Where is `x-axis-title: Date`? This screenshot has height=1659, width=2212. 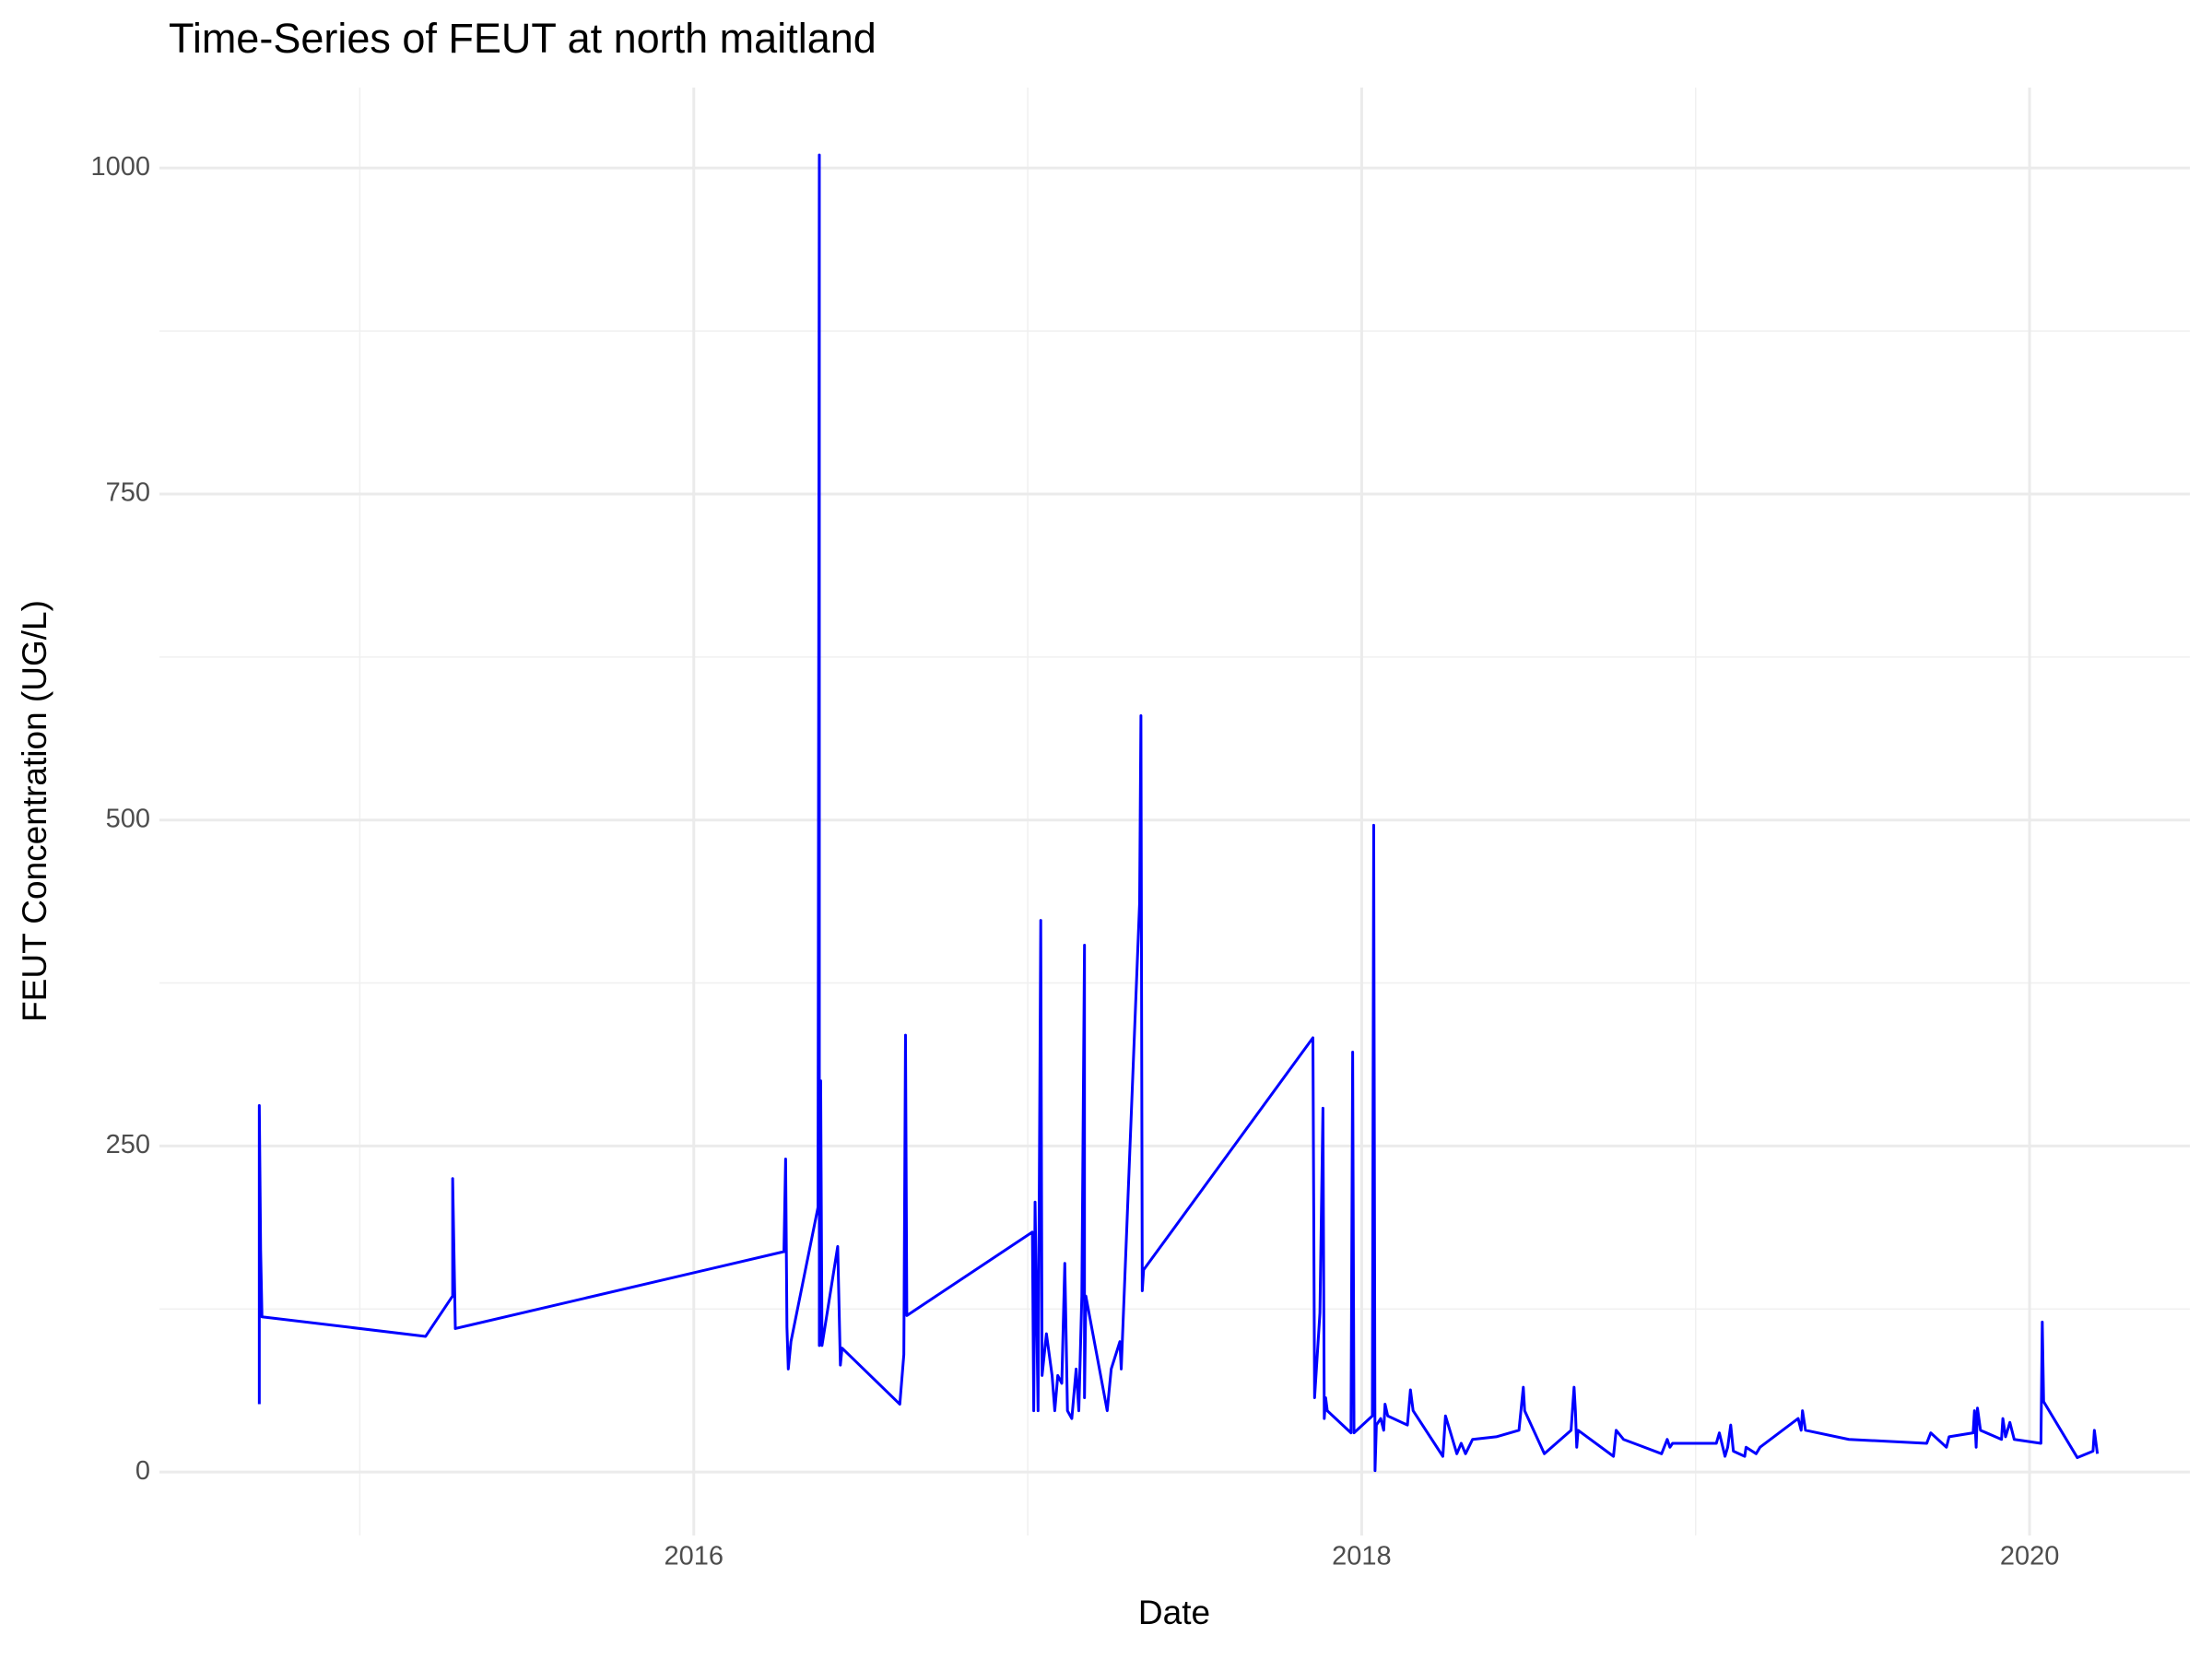 x-axis-title: Date is located at coordinates (1174, 1612).